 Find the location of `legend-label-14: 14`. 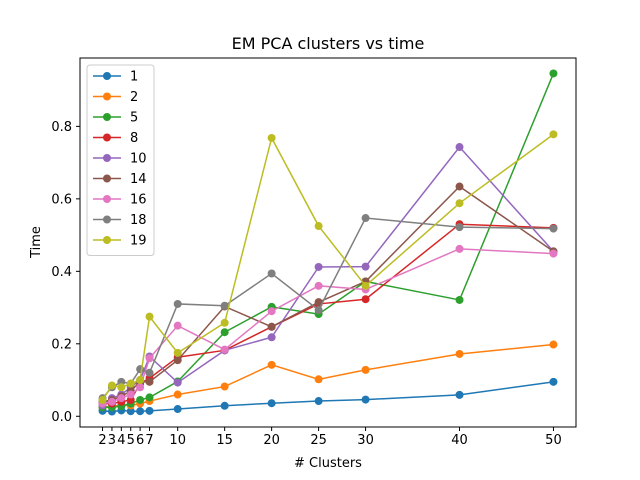

legend-label-14: 14 is located at coordinates (138, 179).